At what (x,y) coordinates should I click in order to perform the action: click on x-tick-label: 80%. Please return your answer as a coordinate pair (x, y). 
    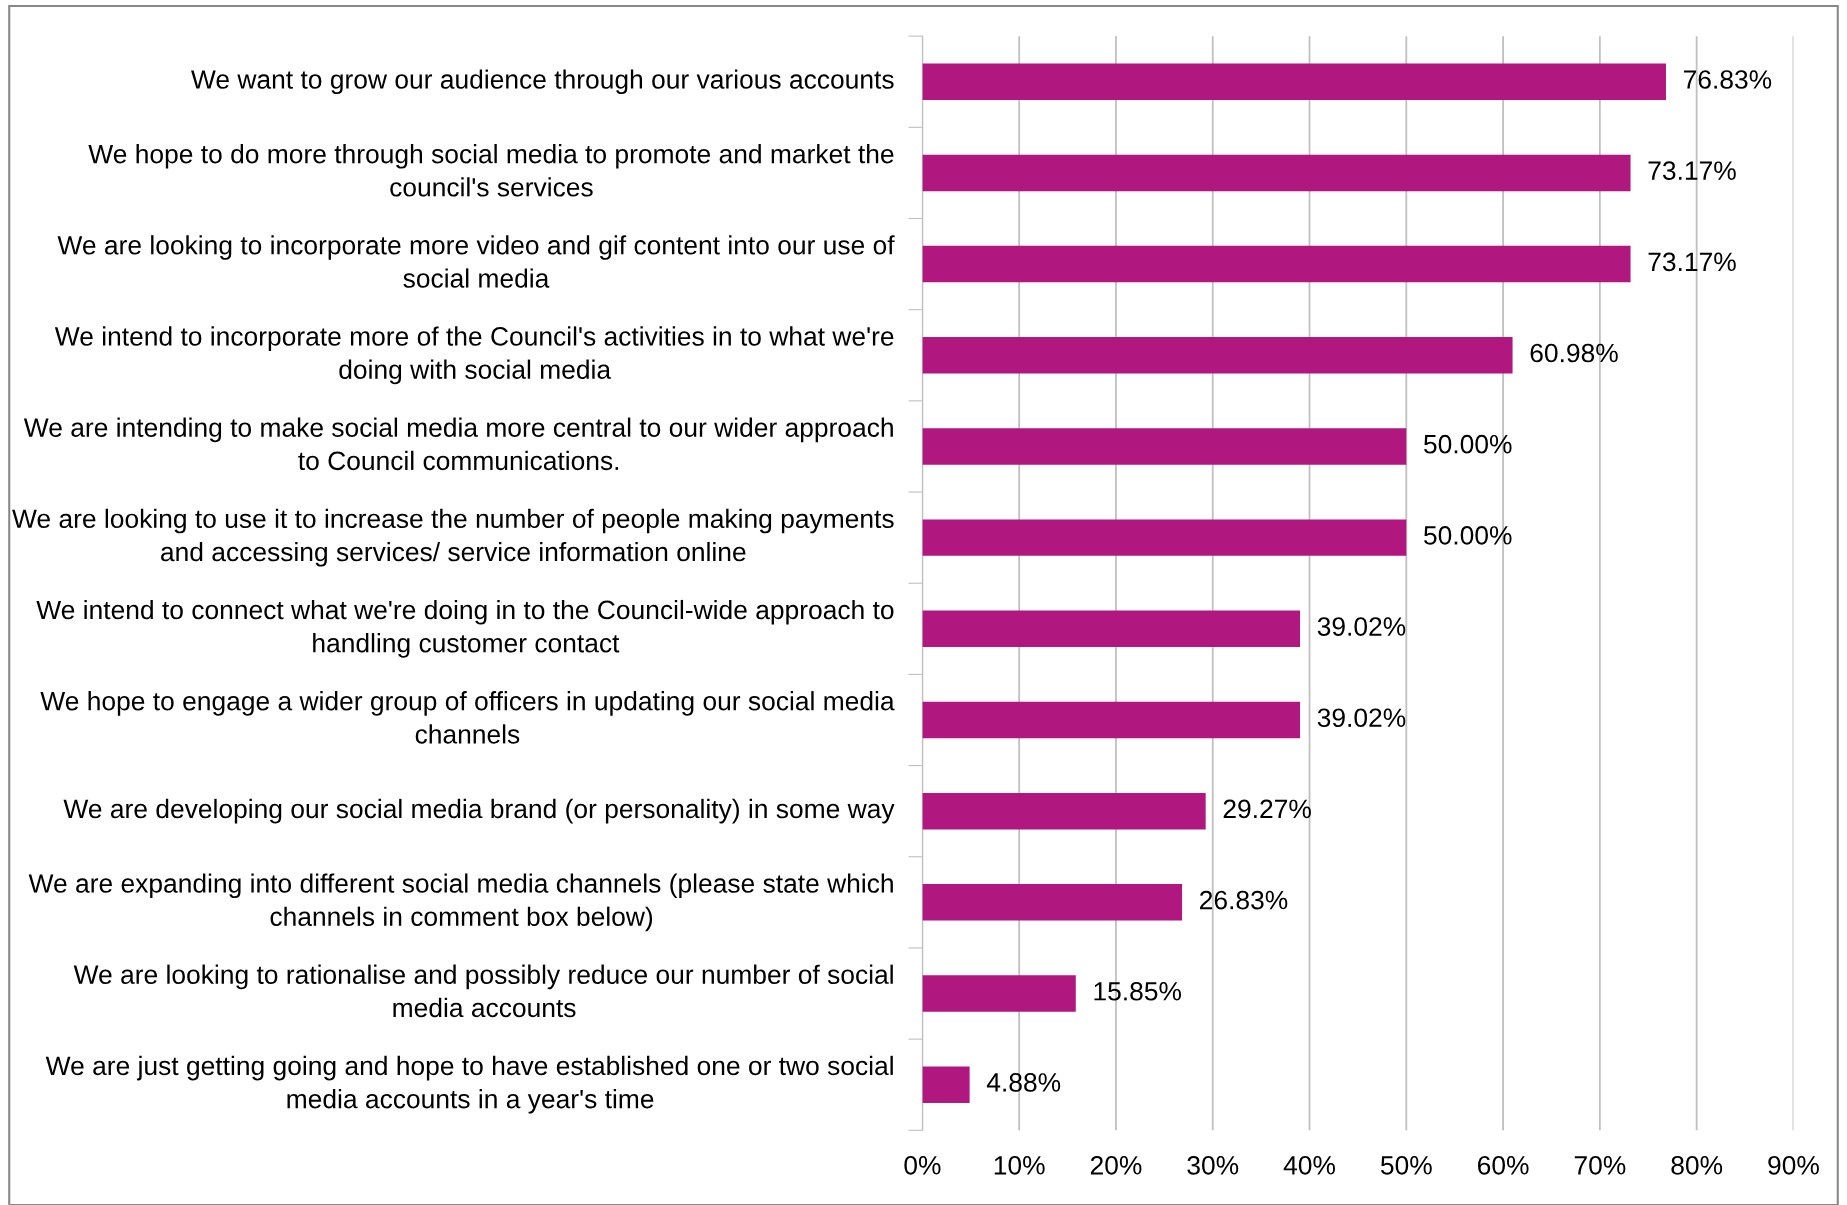
    Looking at the image, I should click on (1697, 1165).